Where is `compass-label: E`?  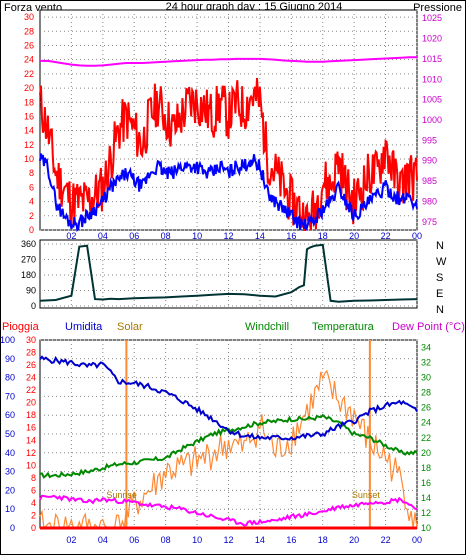 compass-label: E is located at coordinates (439, 294).